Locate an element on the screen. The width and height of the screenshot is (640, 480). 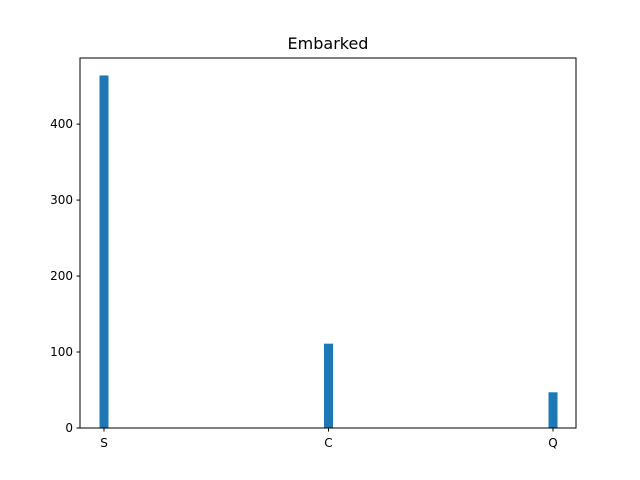
x-tick-label: S is located at coordinates (104, 443).